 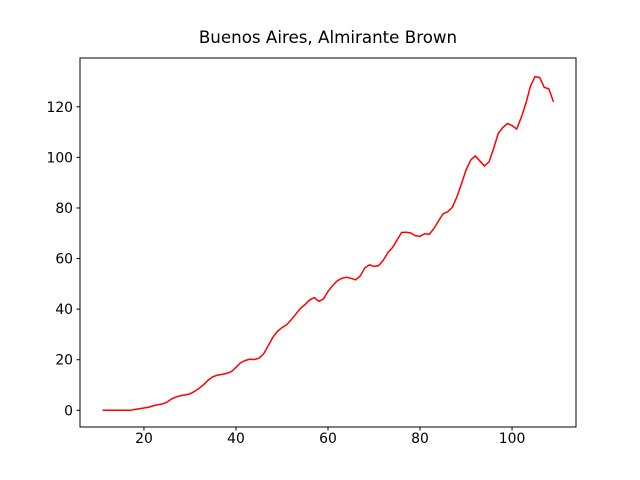 What do you see at coordinates (512, 439) in the screenshot?
I see `x-tick-label: 100` at bounding box center [512, 439].